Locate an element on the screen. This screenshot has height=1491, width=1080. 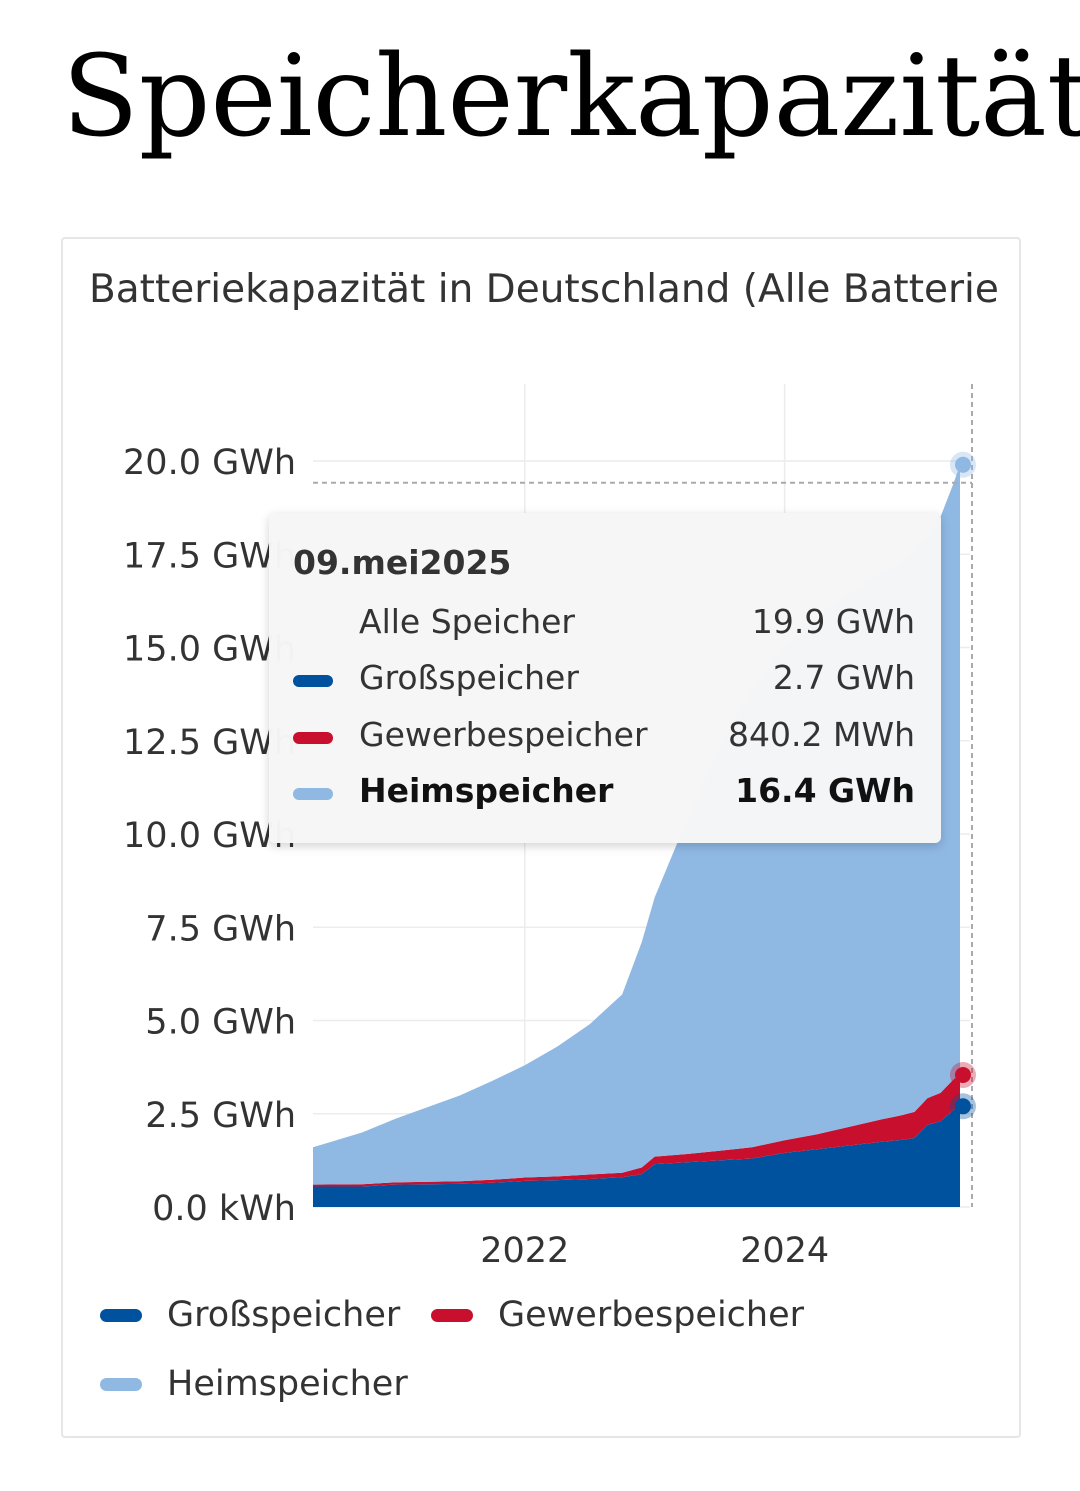
y-tick-label: 2.5 GWh is located at coordinates (220, 1116).